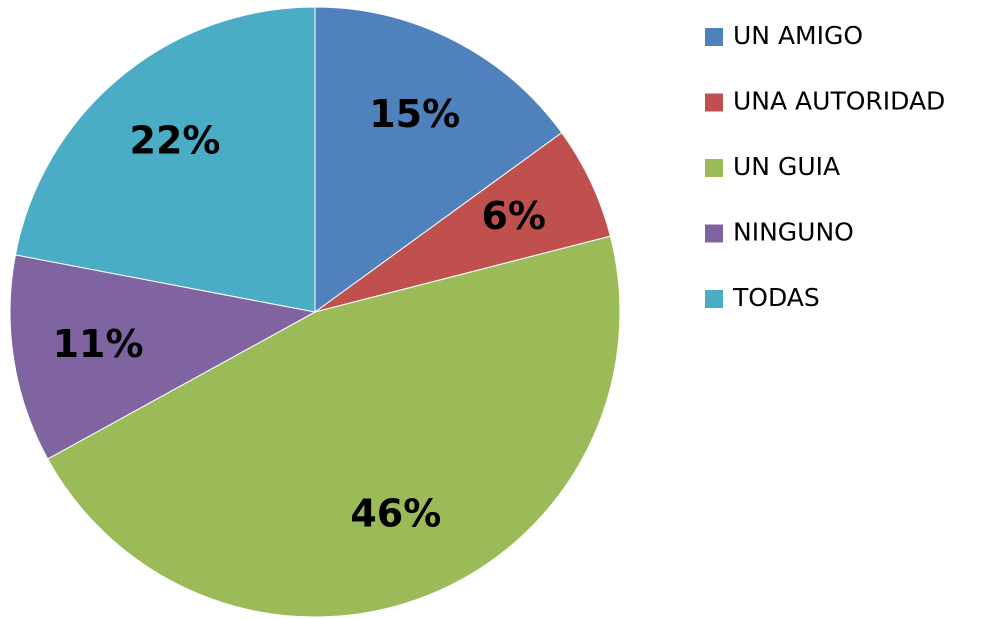 This screenshot has width=998, height=619. What do you see at coordinates (798, 35) in the screenshot?
I see `legend-label: UN AMIGO` at bounding box center [798, 35].